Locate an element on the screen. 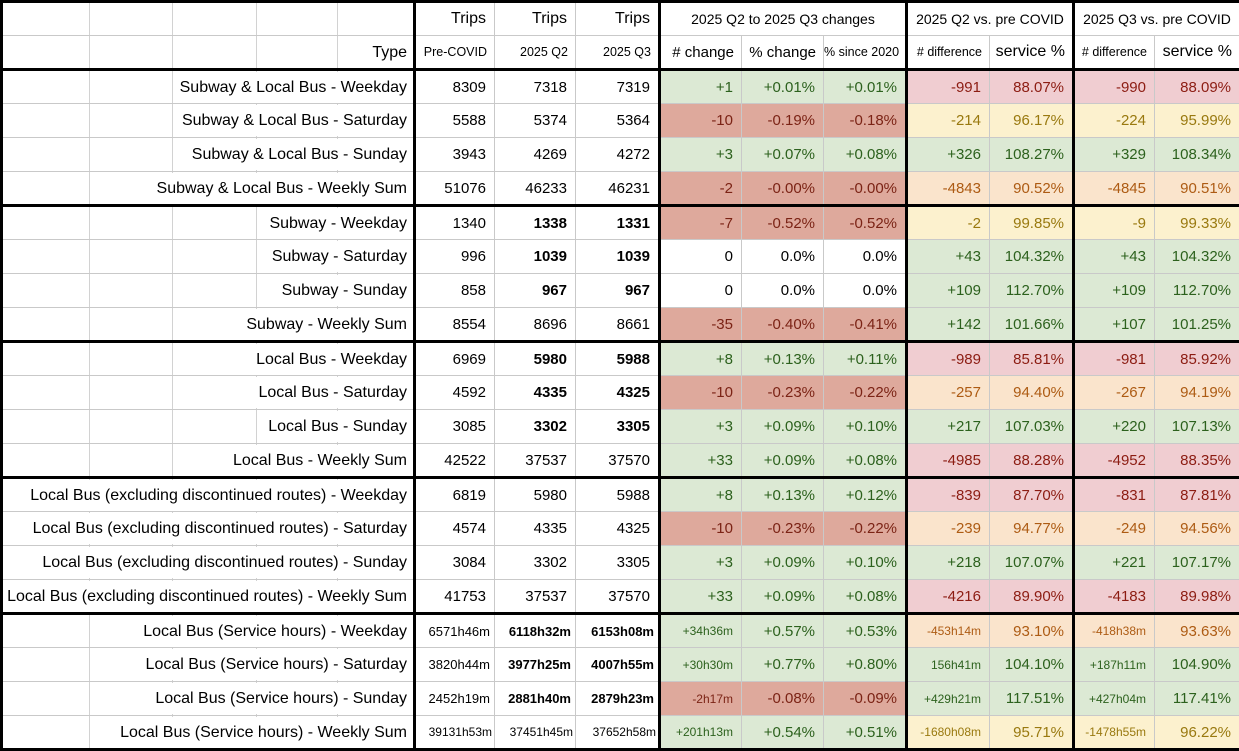 Image resolution: width=1239 pixels, height=751 pixels. col-header-num-difference-q3: # difference is located at coordinates (1114, 52).